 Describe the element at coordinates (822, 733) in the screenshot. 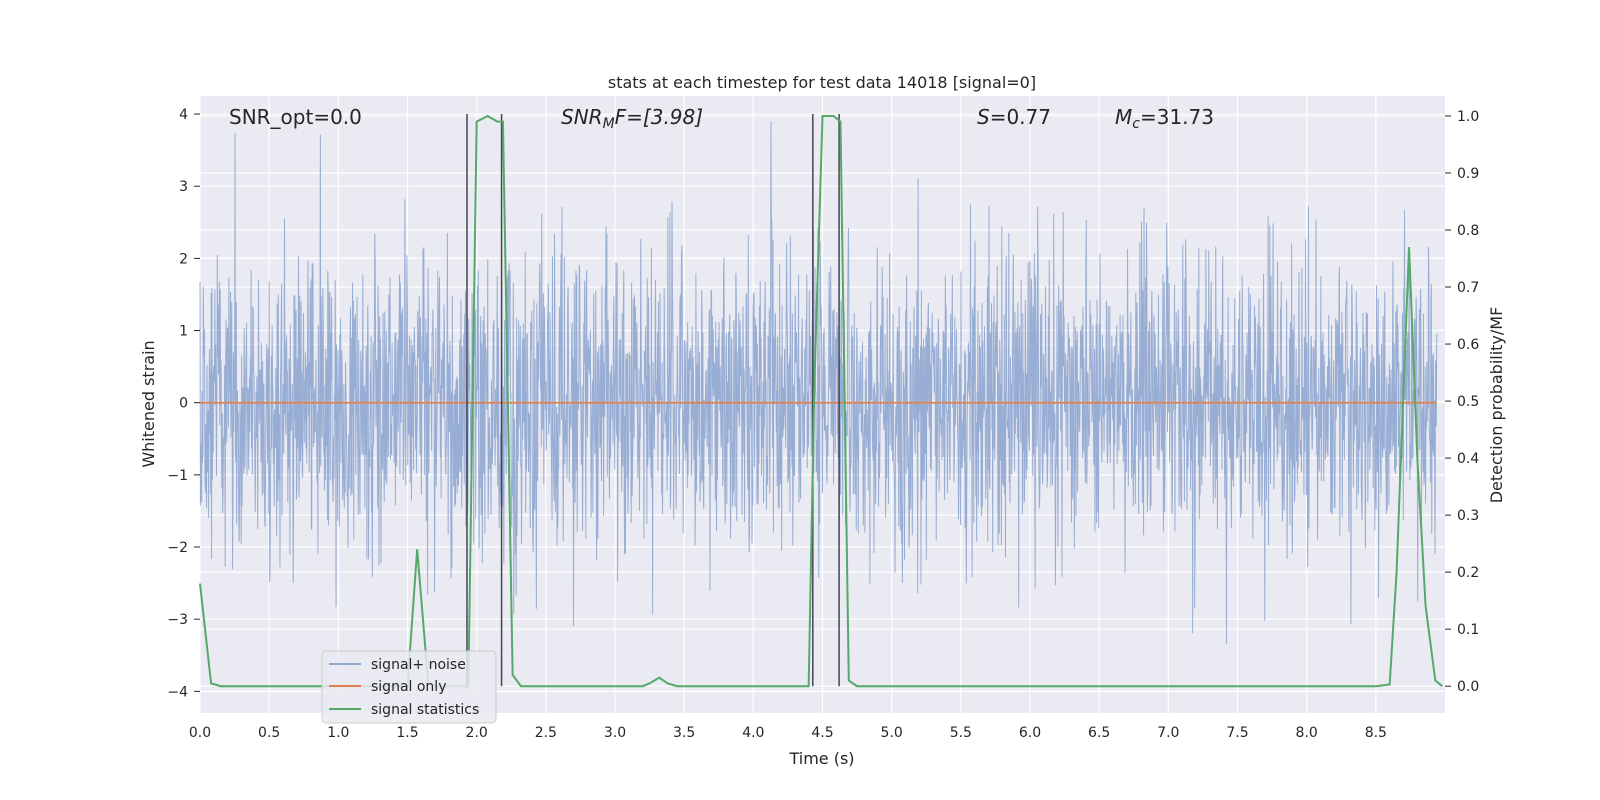

I see `x-tick-label: 4.5` at that location.